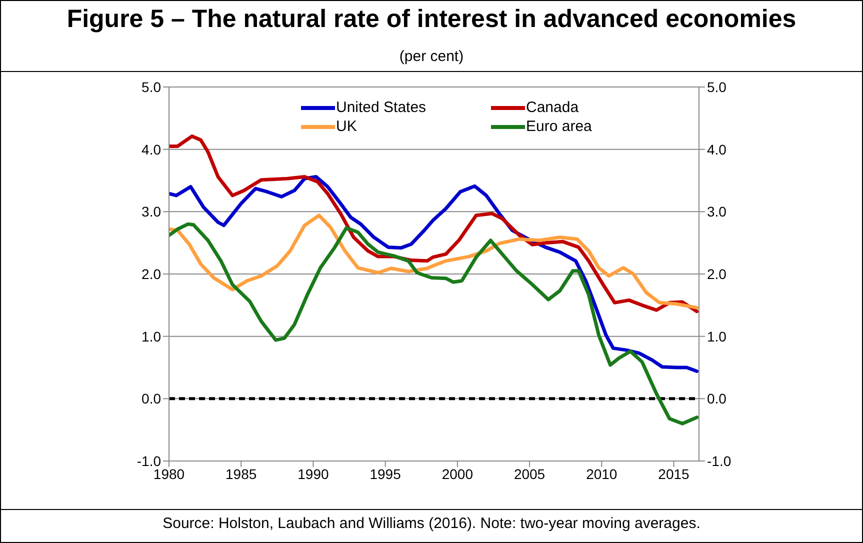  I want to click on y2-tick-label: 1.0, so click(717, 336).